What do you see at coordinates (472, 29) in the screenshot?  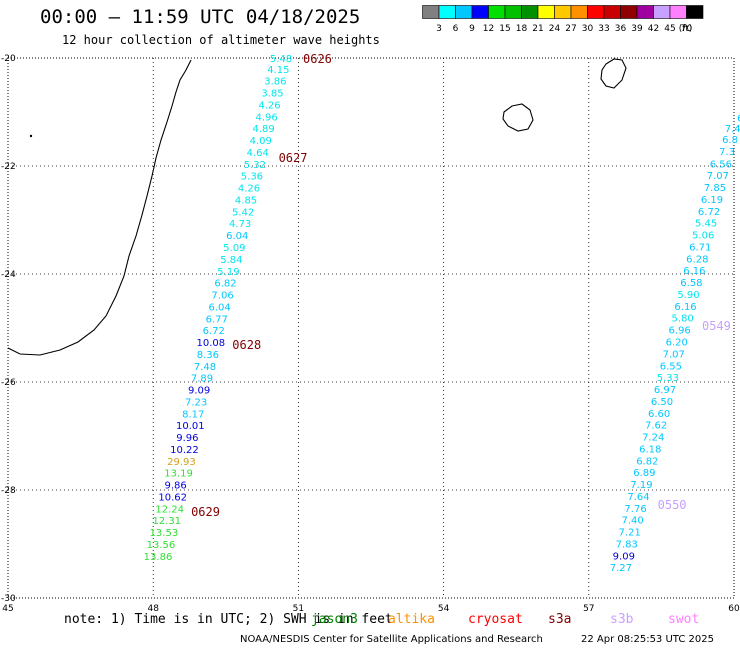 I see `colorbar-tick-label: 9` at bounding box center [472, 29].